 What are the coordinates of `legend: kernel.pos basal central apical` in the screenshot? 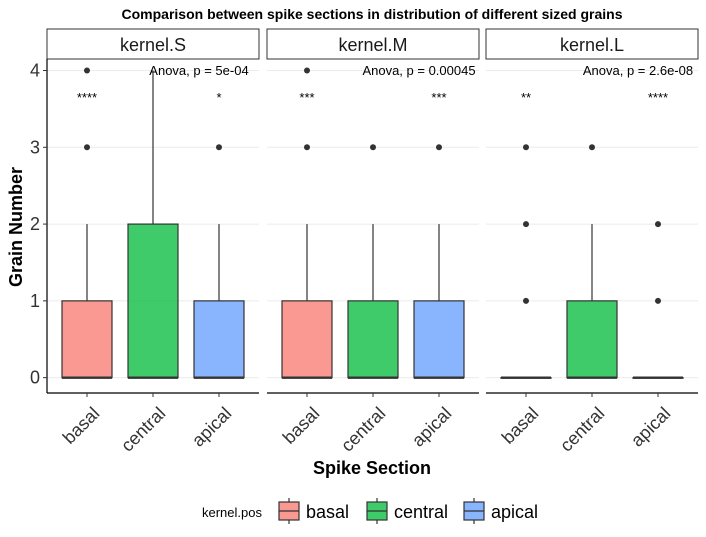 It's located at (370, 511).